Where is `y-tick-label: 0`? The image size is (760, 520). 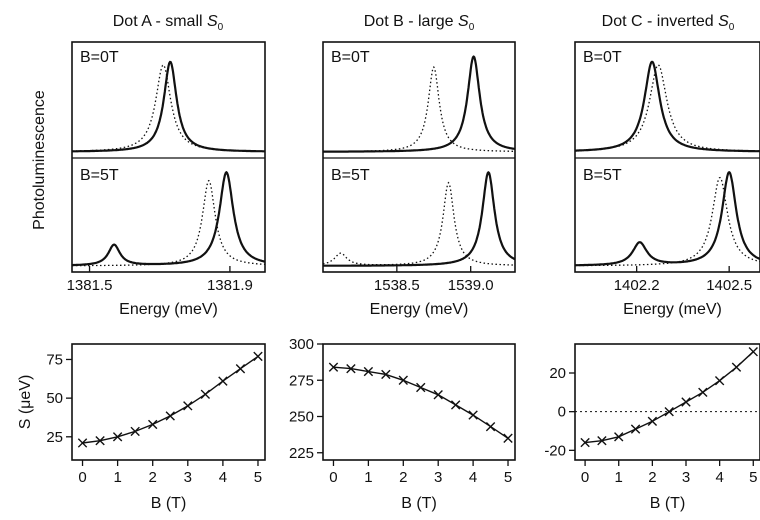
y-tick-label: 0 is located at coordinates (562, 412).